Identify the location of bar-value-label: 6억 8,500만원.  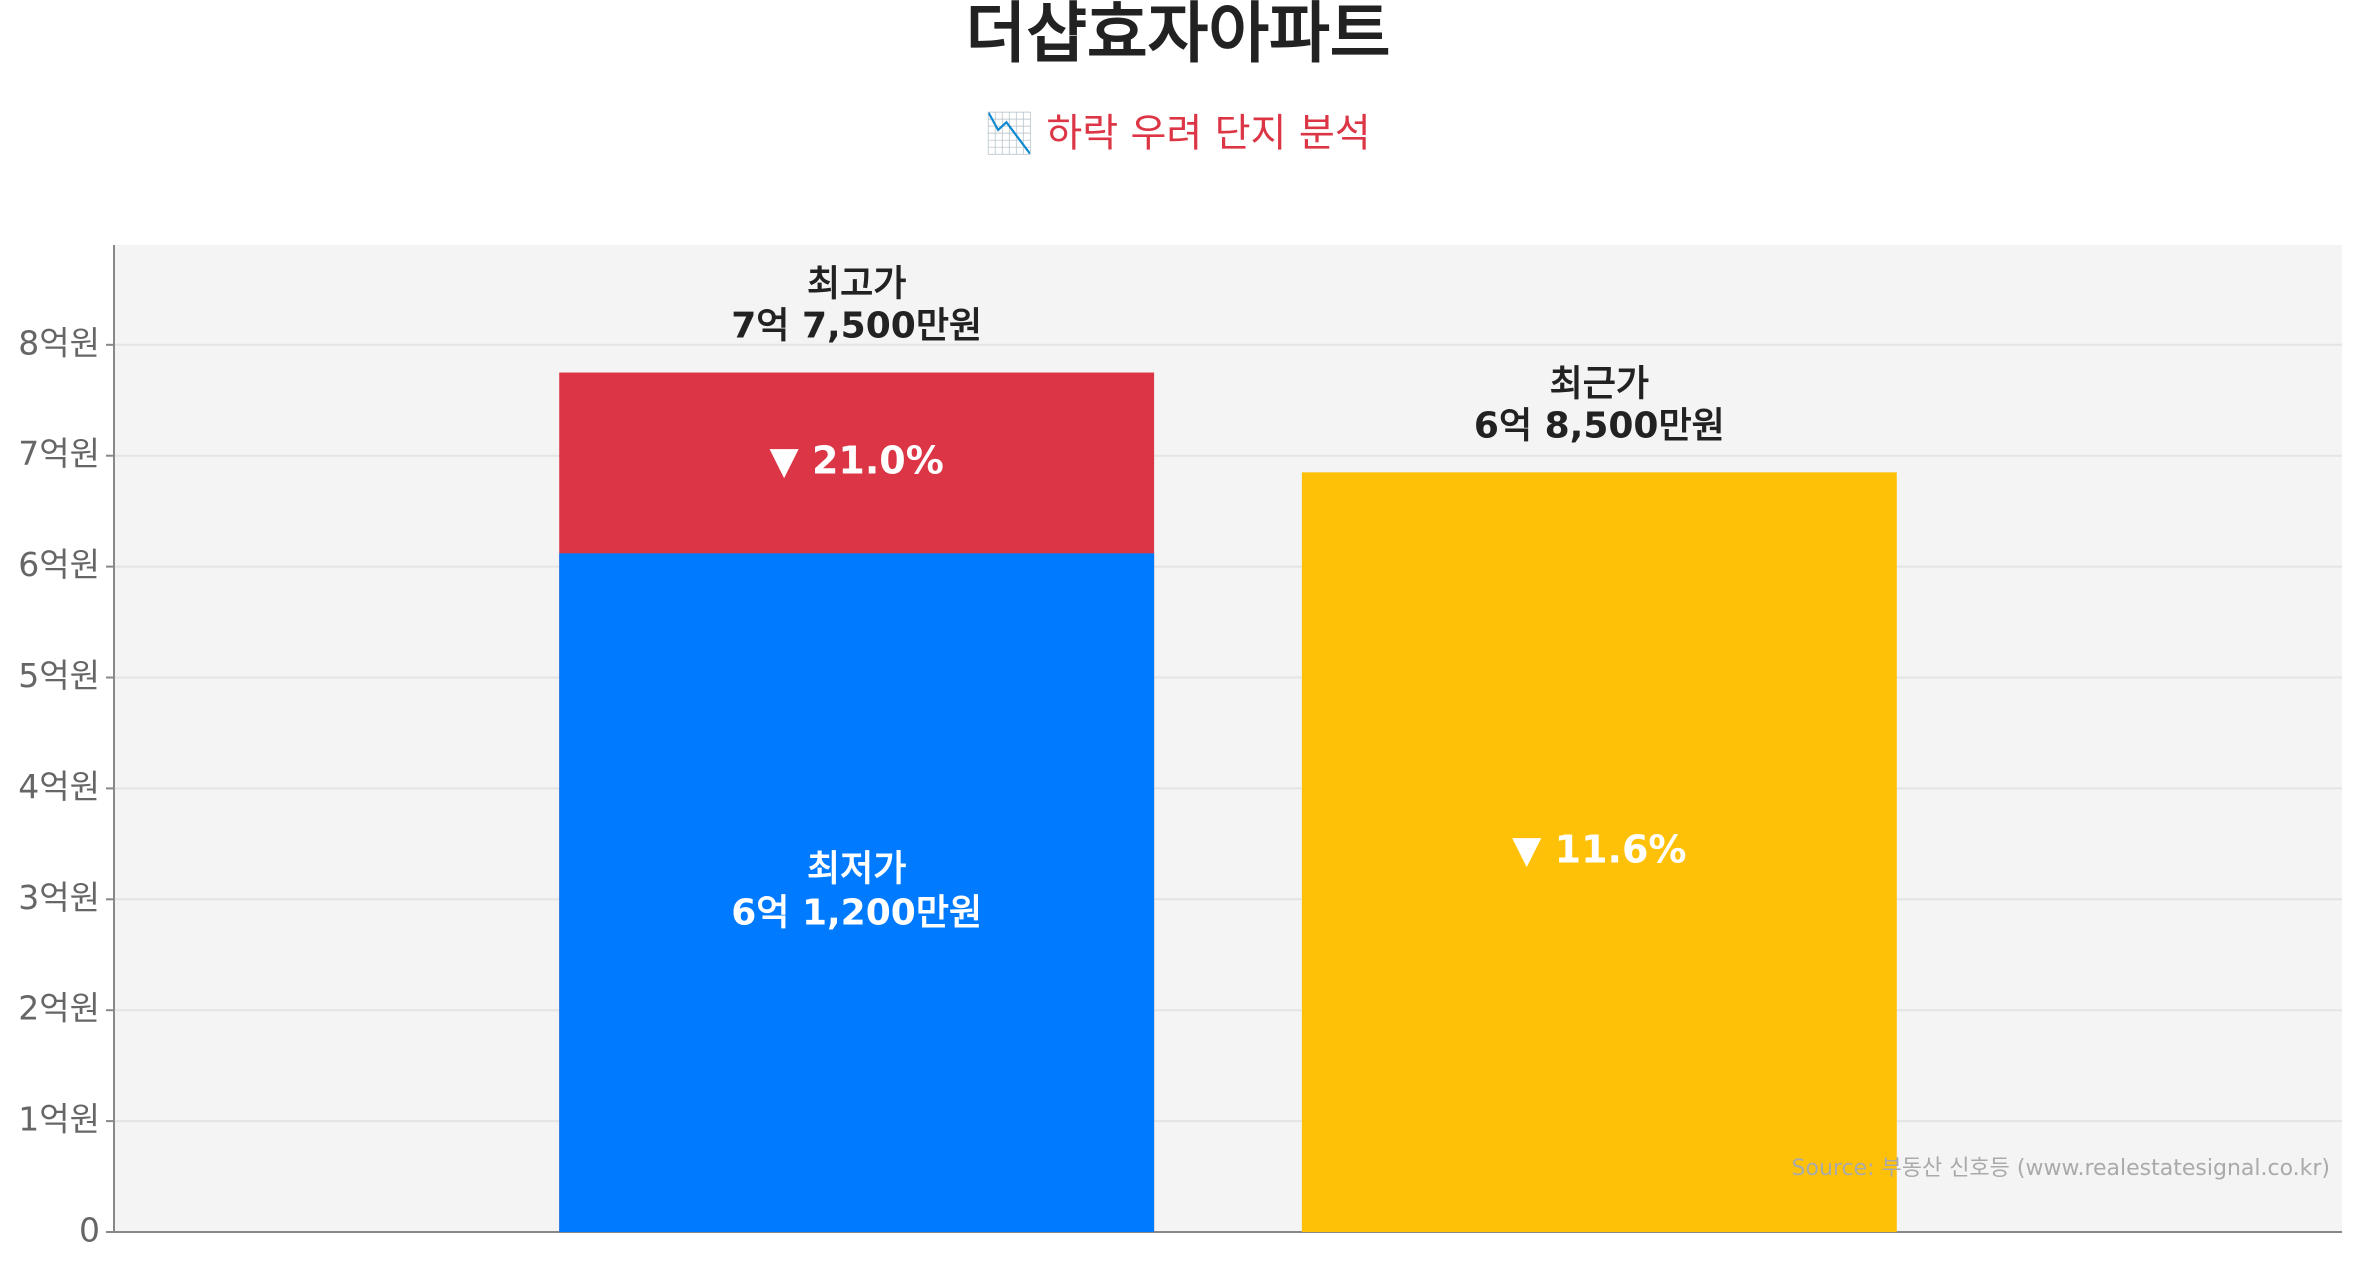
(1599, 425).